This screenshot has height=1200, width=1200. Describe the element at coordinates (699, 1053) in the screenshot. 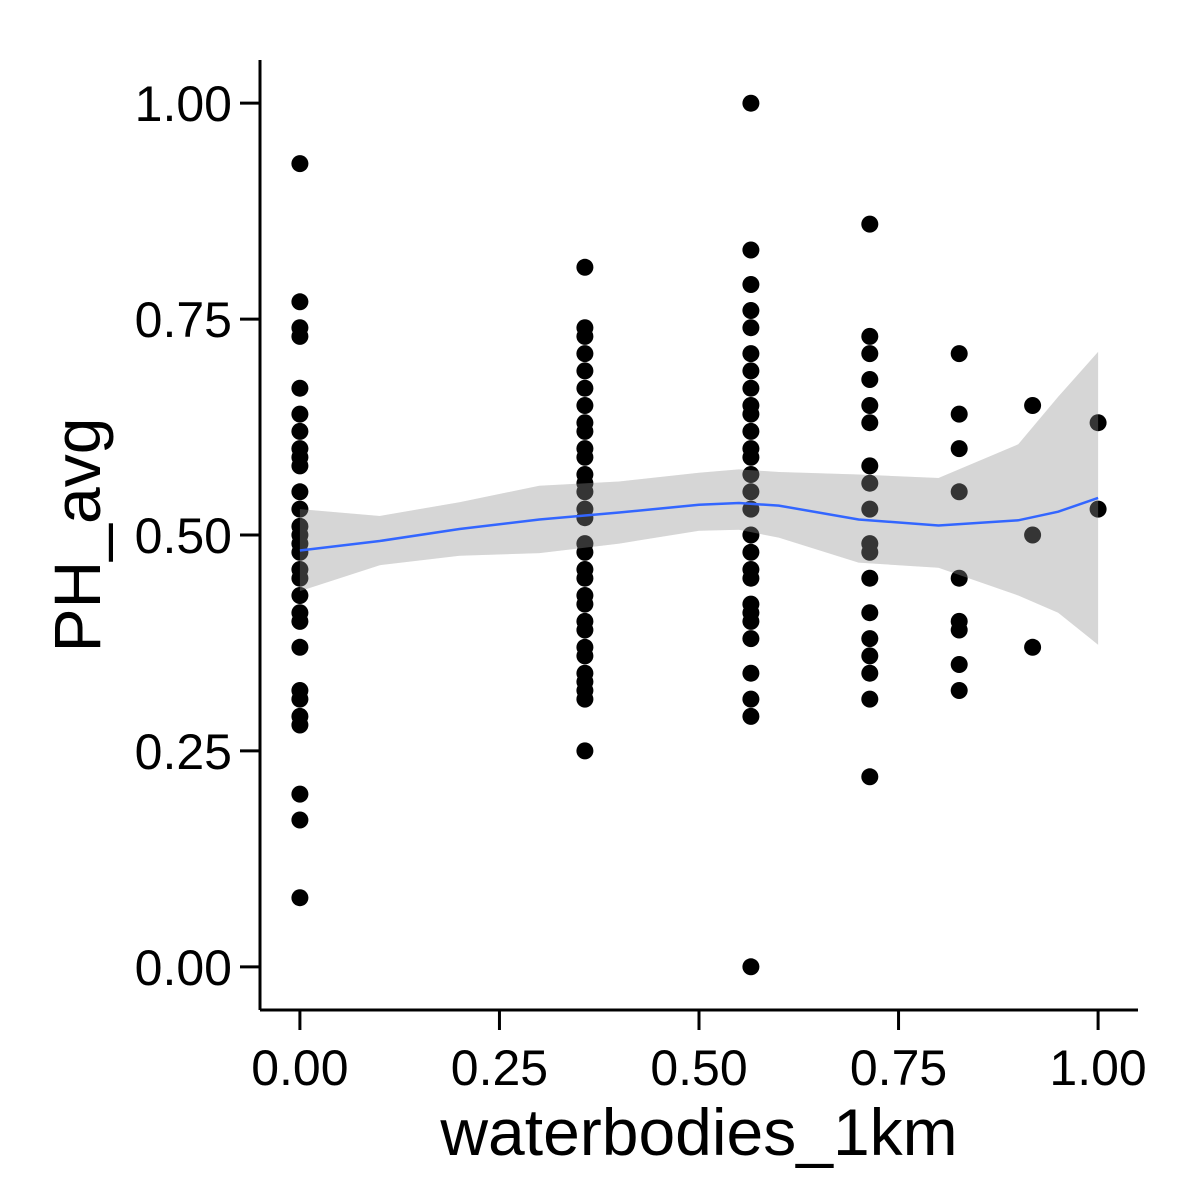

I see `x-axis-ticks: 0.00 0.25 0.50 0.75 1.00` at that location.